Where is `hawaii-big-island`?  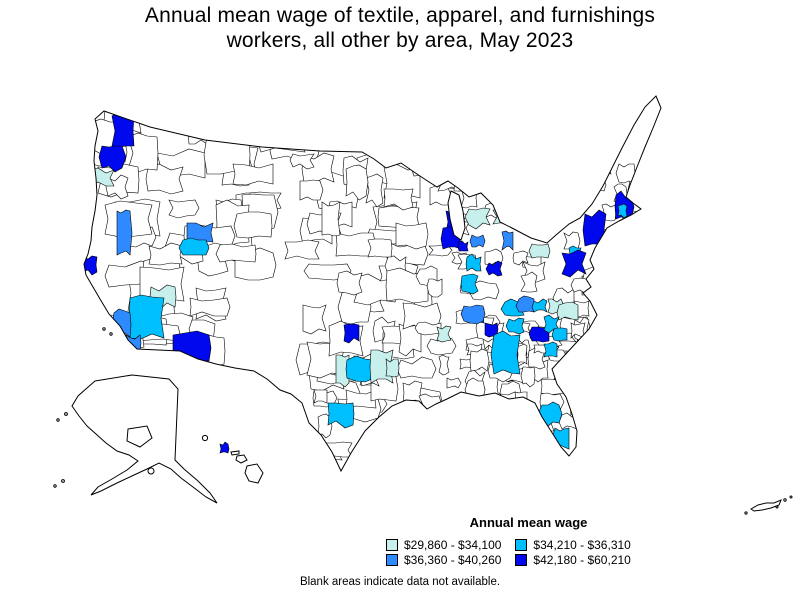
hawaii-big-island is located at coordinates (254, 473).